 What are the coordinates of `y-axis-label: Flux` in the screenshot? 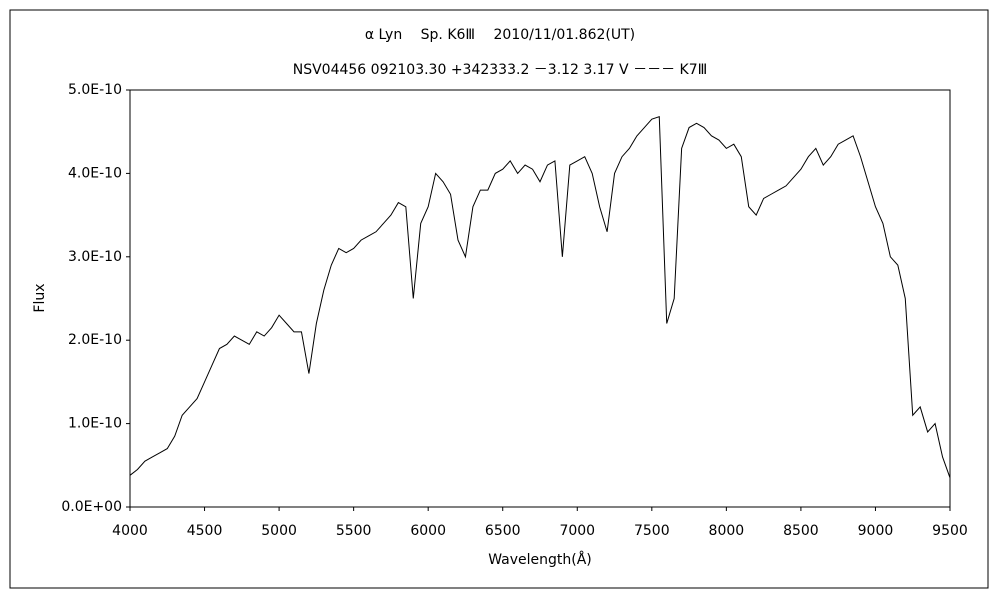 It's located at (40, 297).